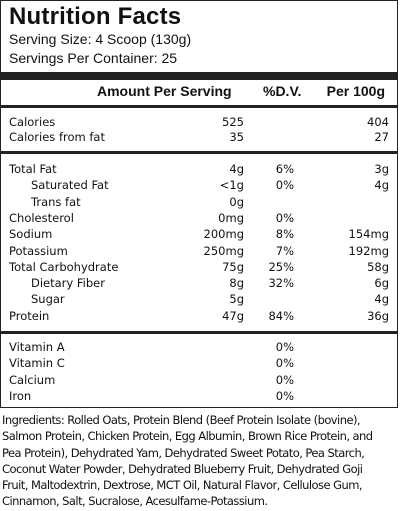 The height and width of the screenshot is (511, 400). What do you see at coordinates (95, 16) in the screenshot?
I see `label-title: Nutrition Facts` at bounding box center [95, 16].